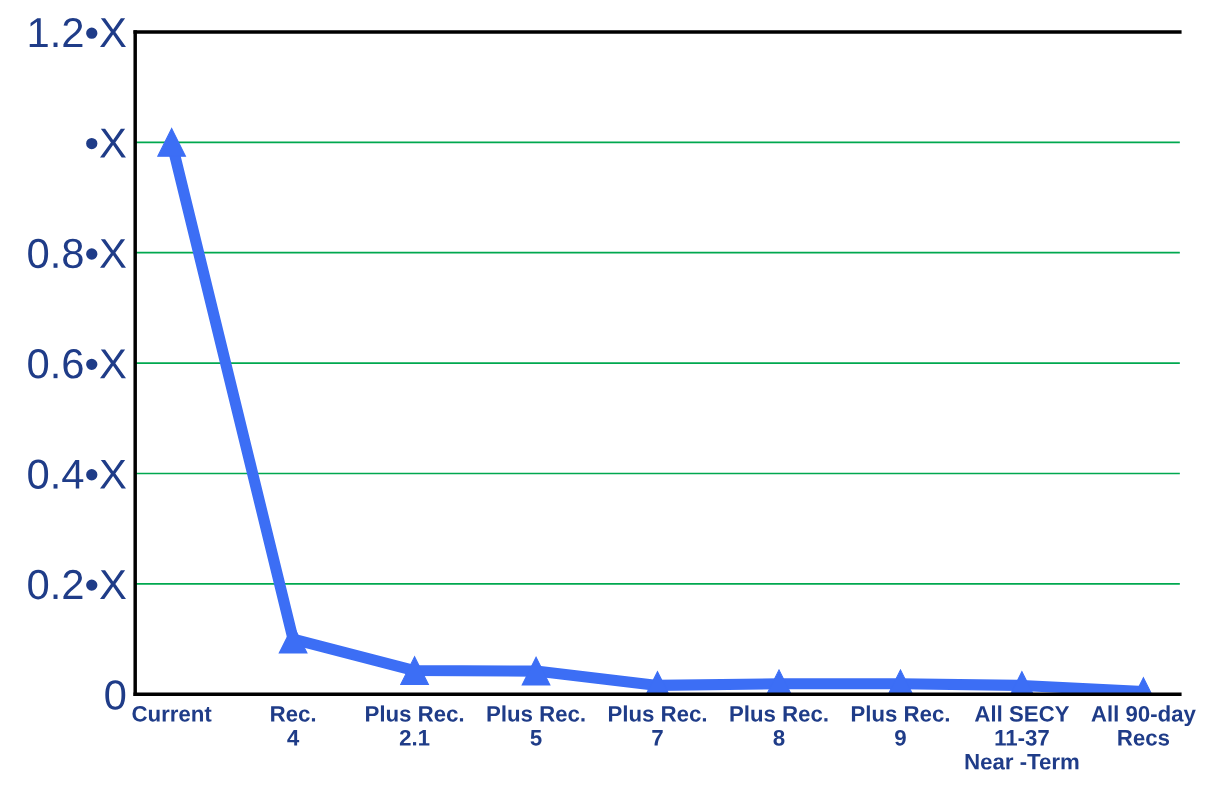 This screenshot has height=798, width=1229. I want to click on x-tick-label: Plus Rec. 9, so click(900, 725).